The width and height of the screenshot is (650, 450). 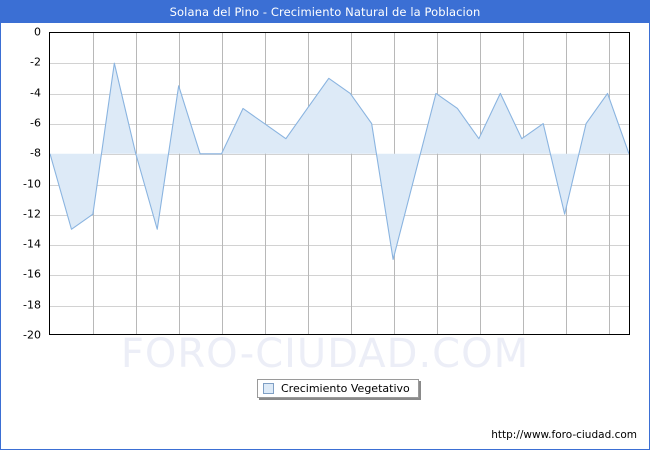 I want to click on y-axis-tick-label: -12, so click(x=32, y=214).